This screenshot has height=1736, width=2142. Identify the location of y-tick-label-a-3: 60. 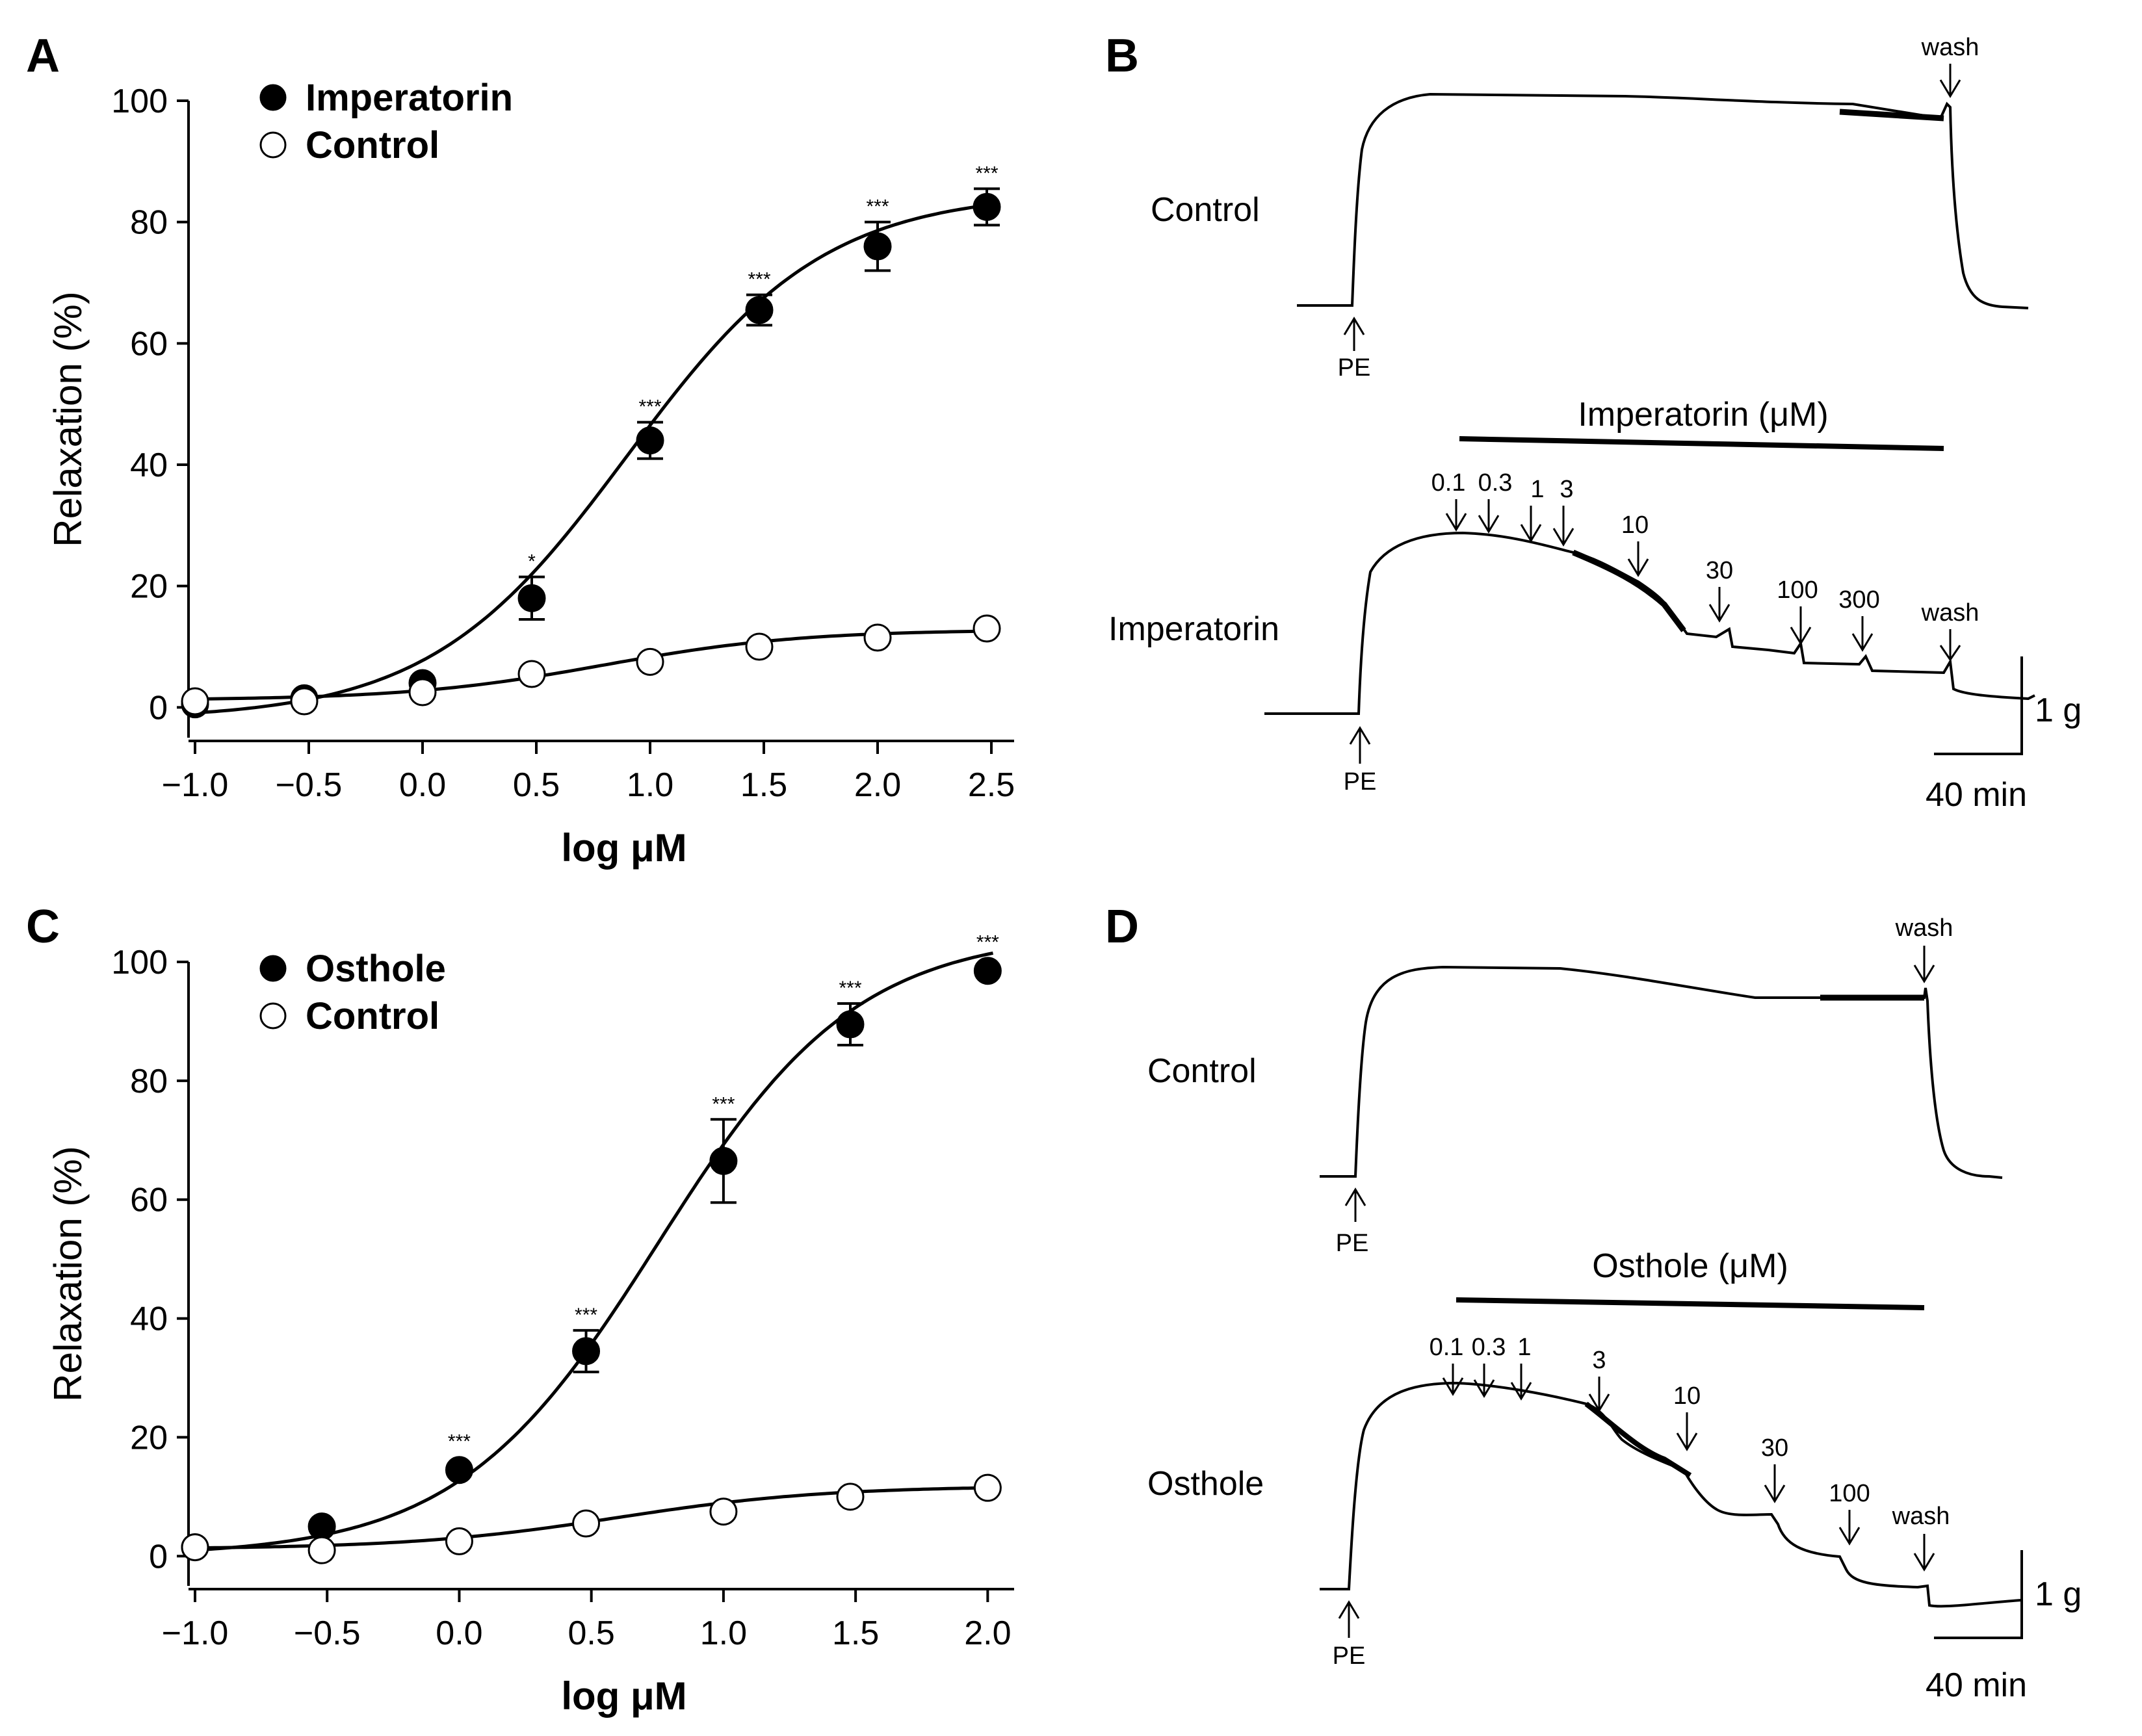
(149, 344).